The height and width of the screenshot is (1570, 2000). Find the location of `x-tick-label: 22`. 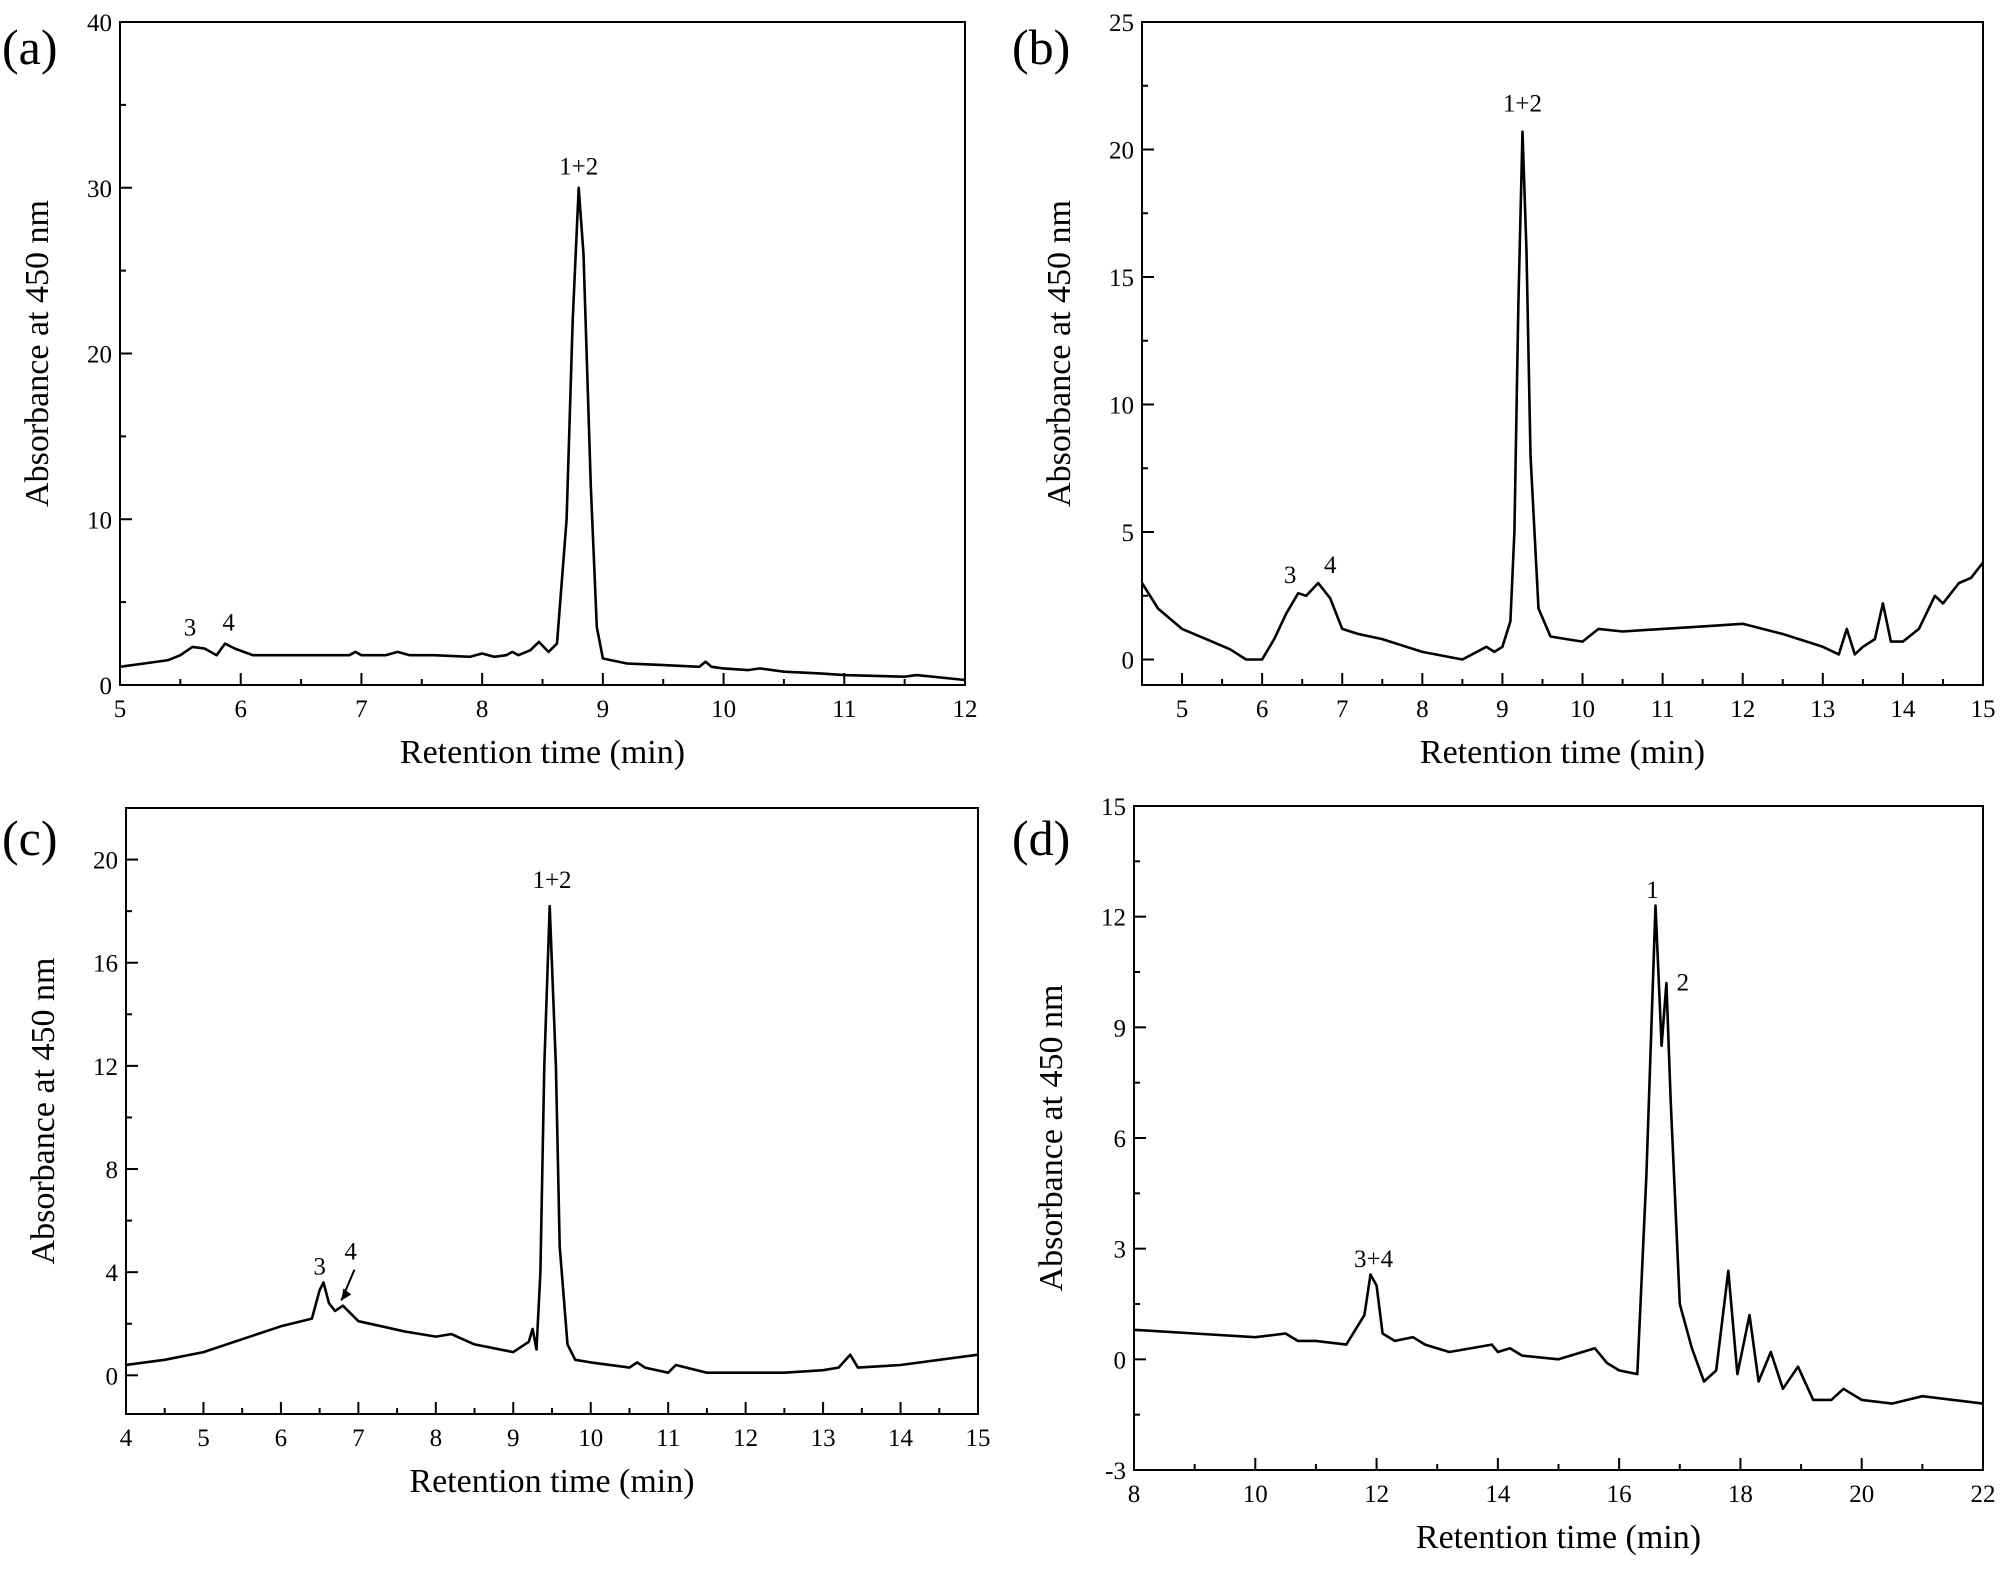

x-tick-label: 22 is located at coordinates (1983, 1494).